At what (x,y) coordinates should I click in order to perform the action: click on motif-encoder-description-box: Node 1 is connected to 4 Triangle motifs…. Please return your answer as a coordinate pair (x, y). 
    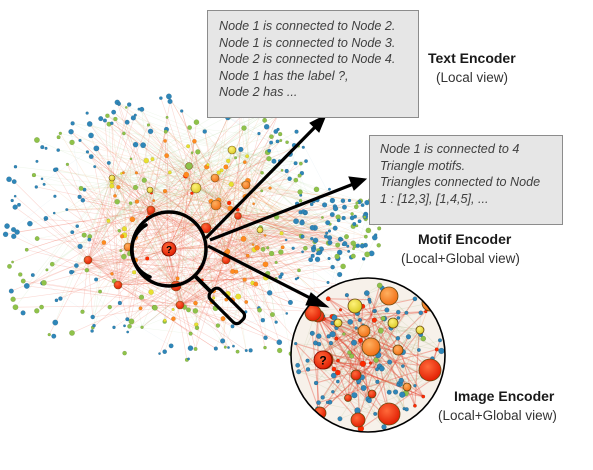
    Looking at the image, I should click on (466, 180).